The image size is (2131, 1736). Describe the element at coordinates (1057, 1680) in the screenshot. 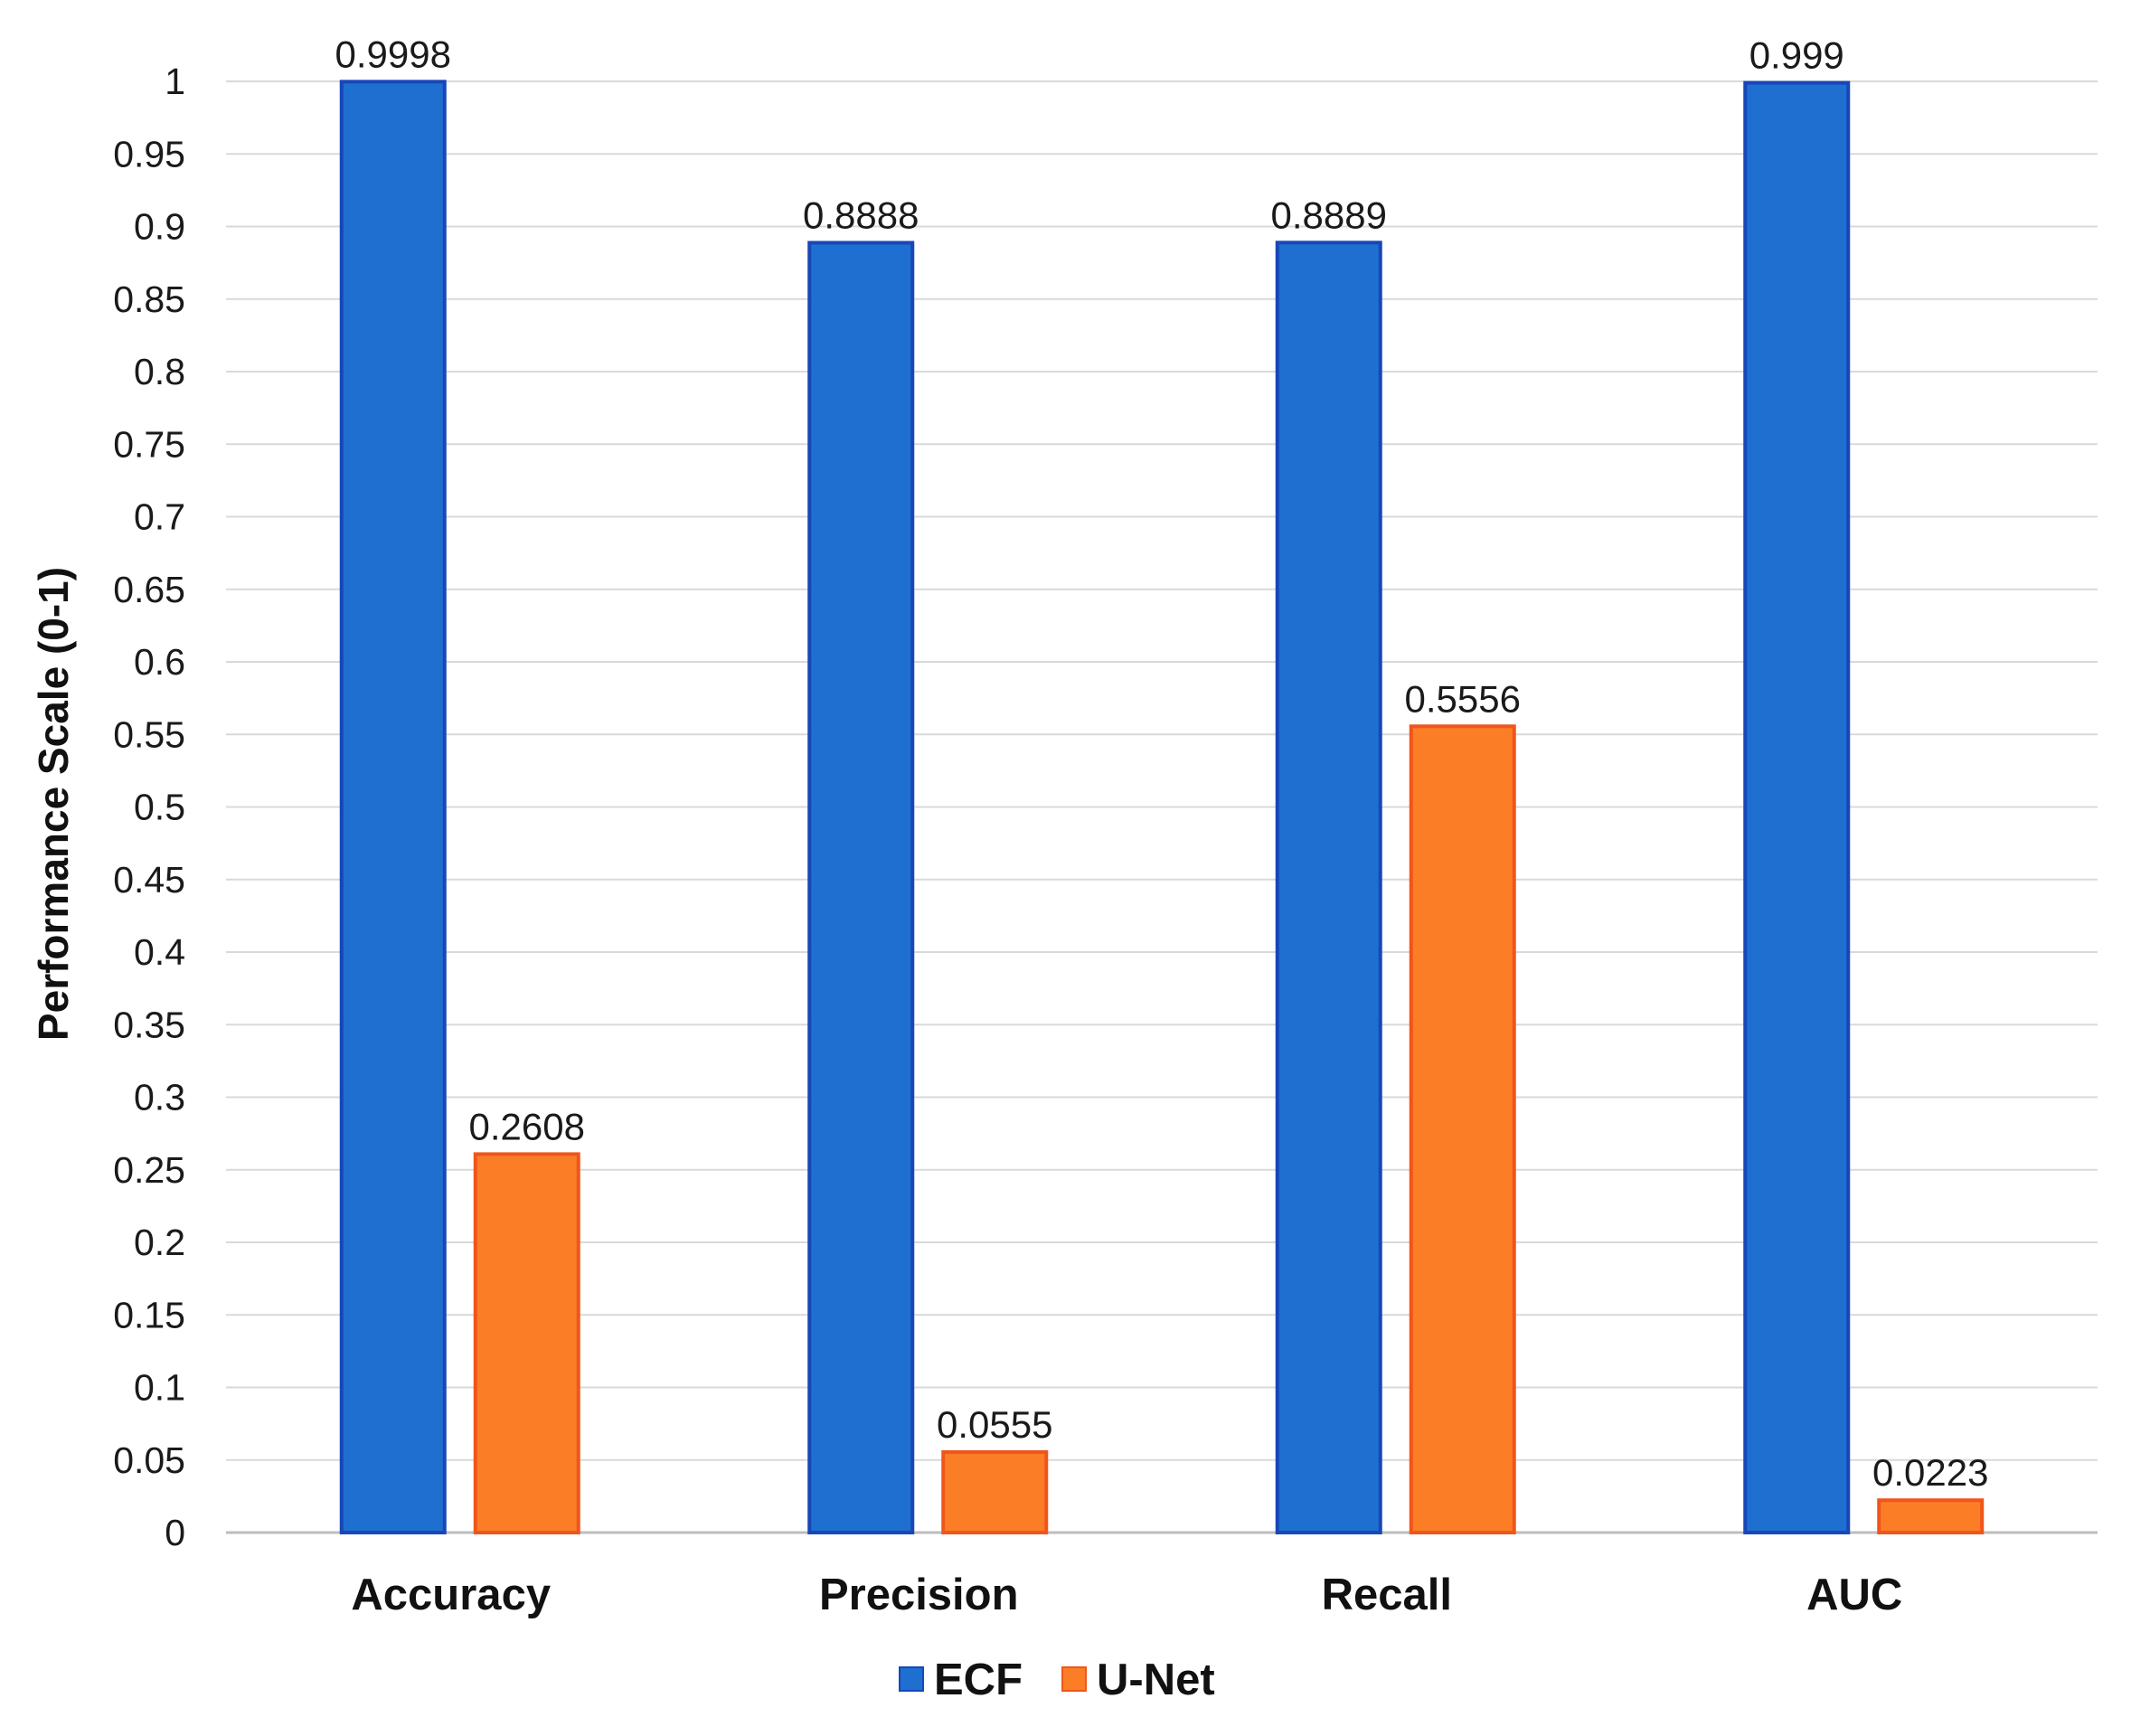

I see `legend: ECF U-Net` at that location.